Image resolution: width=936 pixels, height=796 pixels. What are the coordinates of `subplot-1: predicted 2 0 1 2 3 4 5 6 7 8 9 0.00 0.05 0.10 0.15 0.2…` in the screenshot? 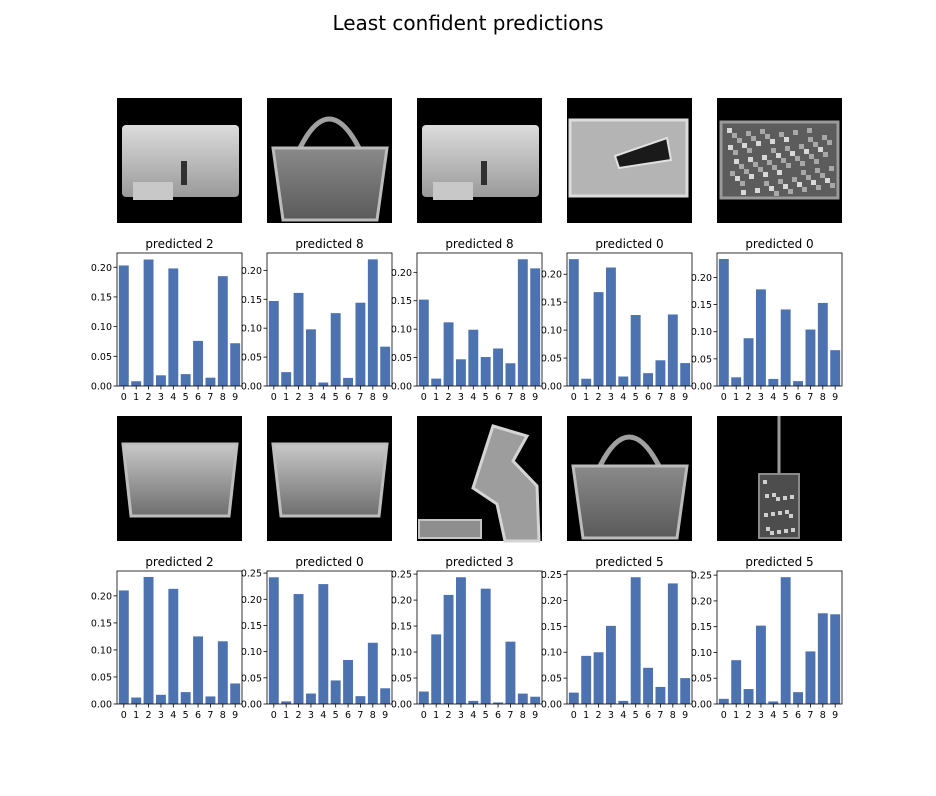 It's located at (167, 250).